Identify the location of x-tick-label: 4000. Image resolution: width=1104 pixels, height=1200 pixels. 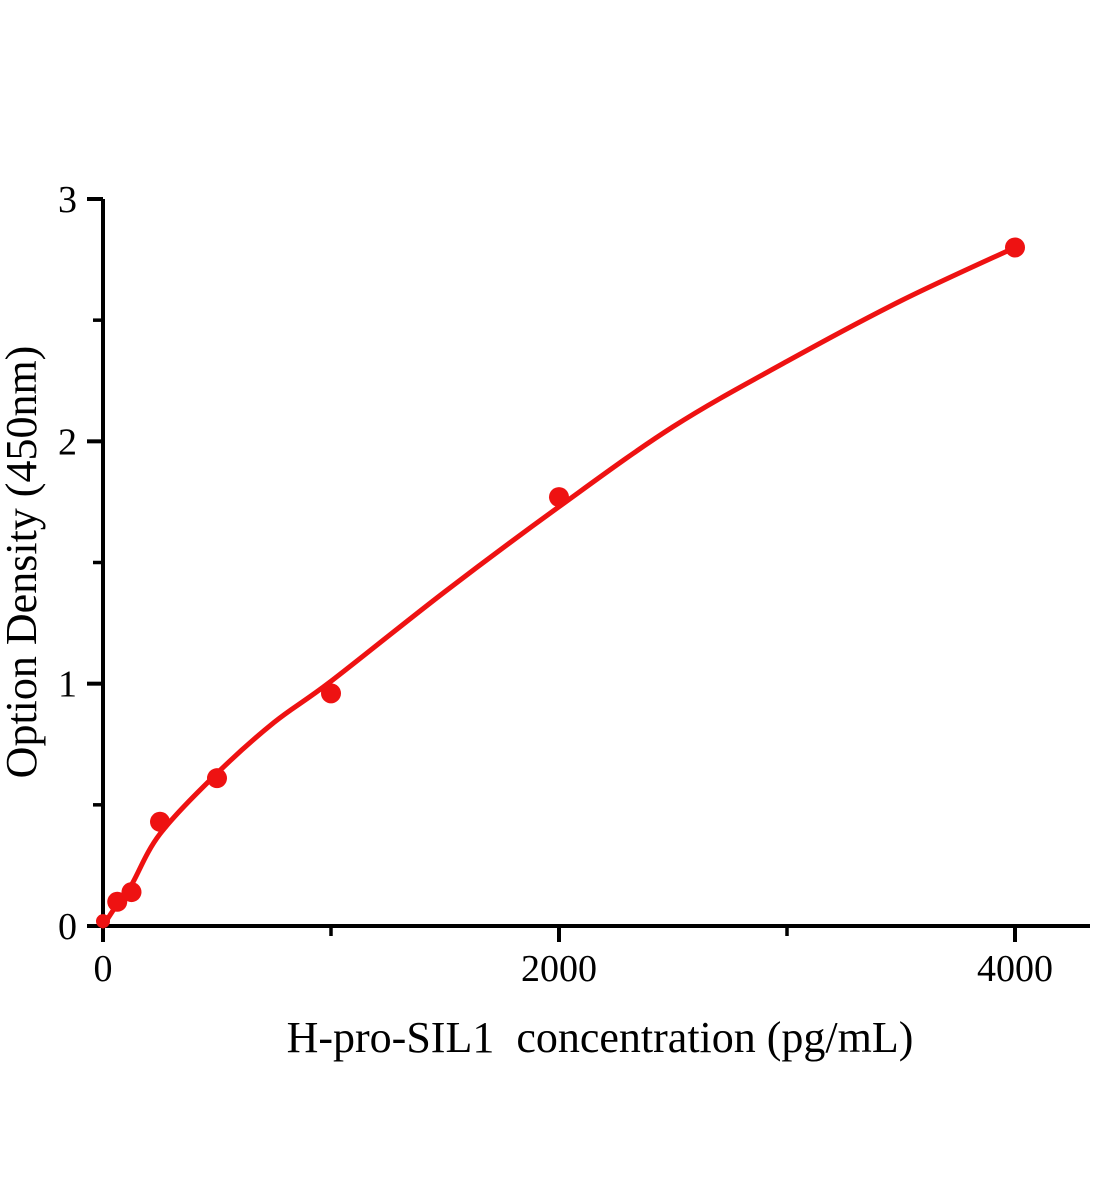
(1015, 969).